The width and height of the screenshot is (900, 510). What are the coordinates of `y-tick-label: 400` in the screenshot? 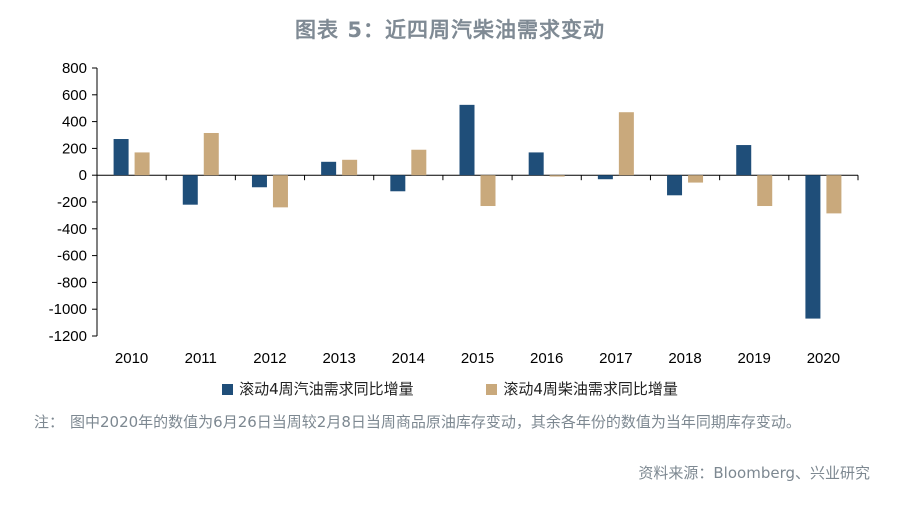 It's located at (74, 122).